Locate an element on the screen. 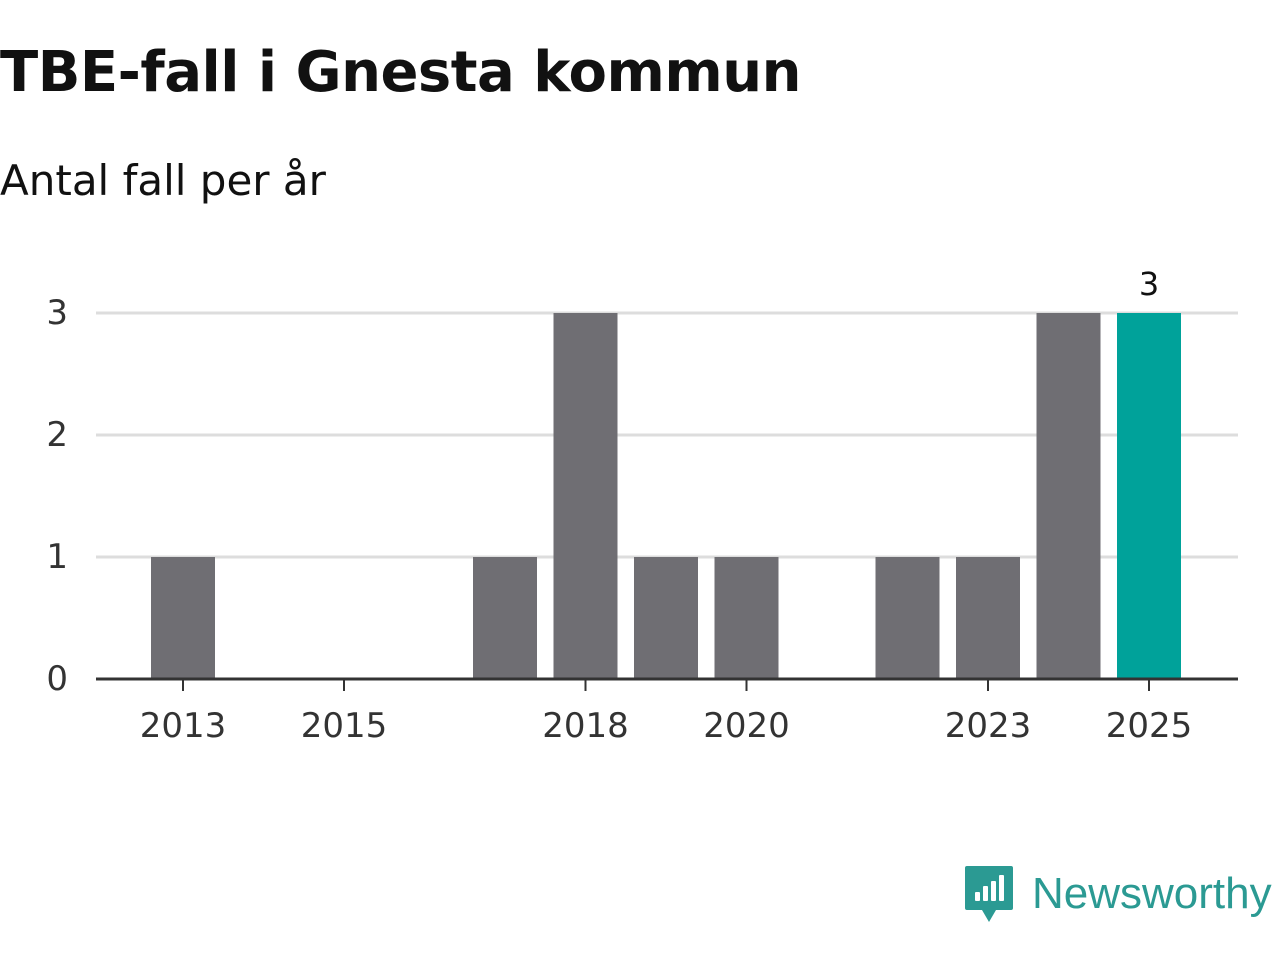 This screenshot has height=960, width=1280. x-tick-label: 2018 is located at coordinates (585, 726).